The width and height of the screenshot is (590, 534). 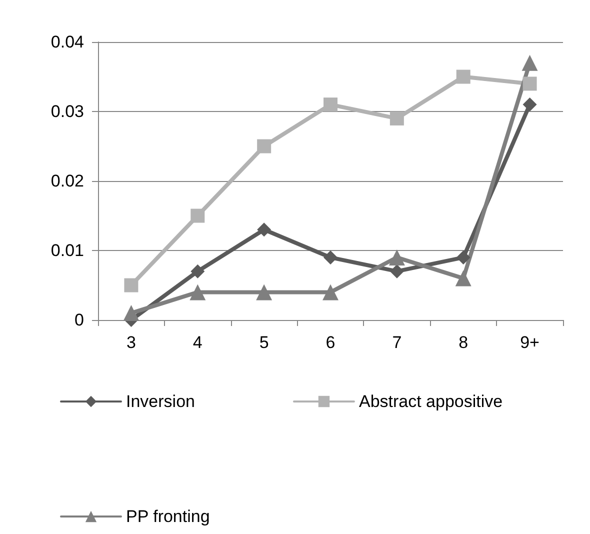 I want to click on y-tick-label: 0.01, so click(x=67, y=250).